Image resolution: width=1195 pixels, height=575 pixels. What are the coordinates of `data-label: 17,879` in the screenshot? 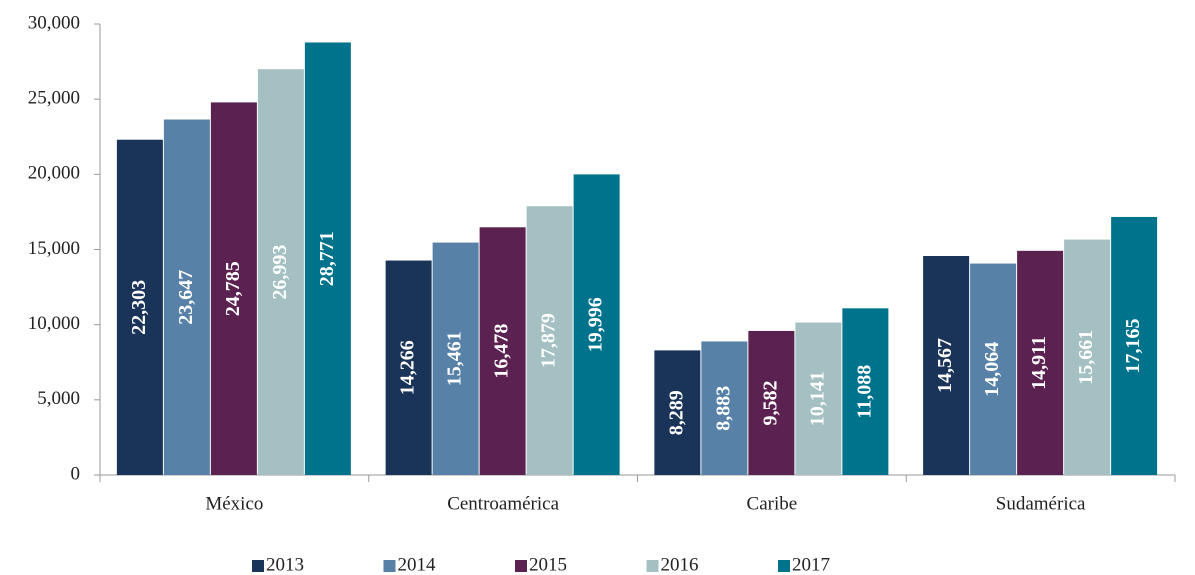 It's located at (549, 340).